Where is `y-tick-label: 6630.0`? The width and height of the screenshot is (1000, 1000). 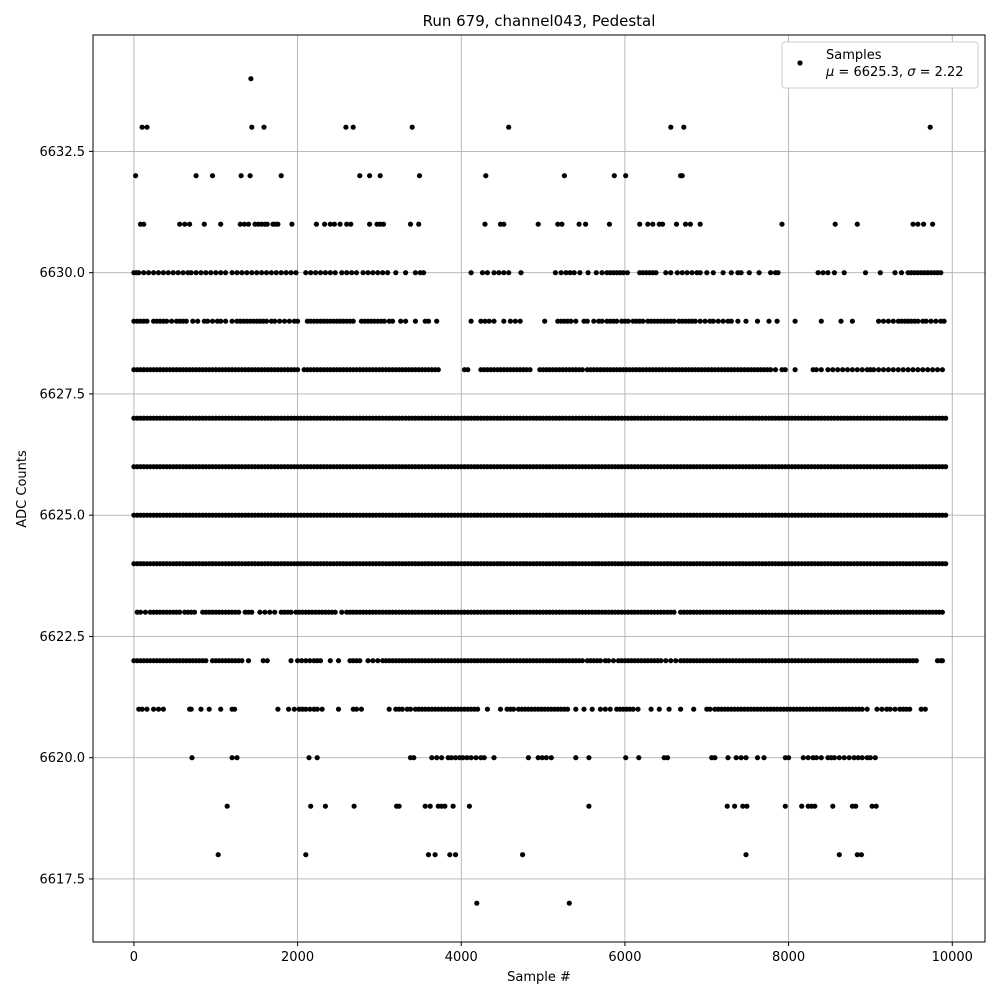 y-tick-label: 6630.0 is located at coordinates (63, 273).